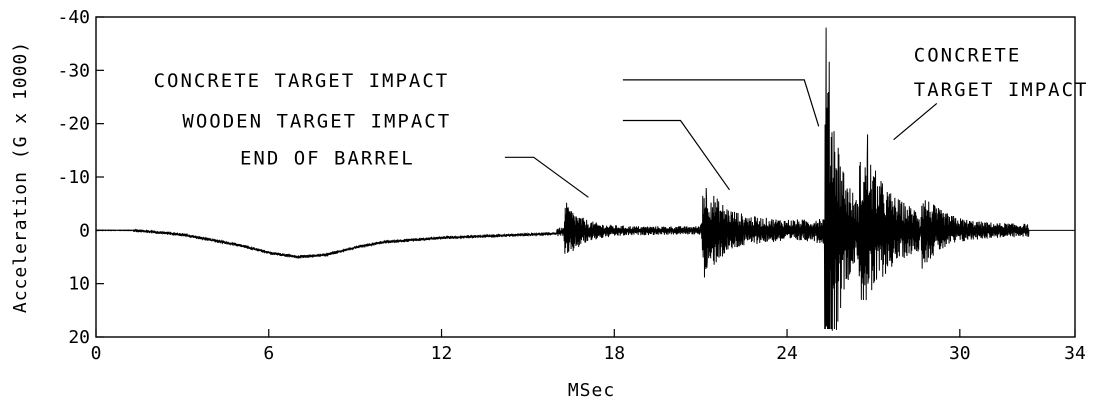 This screenshot has width=1101, height=402. What do you see at coordinates (316, 121) in the screenshot?
I see `annotation-label: WOODEN TARGET IMPACT` at bounding box center [316, 121].